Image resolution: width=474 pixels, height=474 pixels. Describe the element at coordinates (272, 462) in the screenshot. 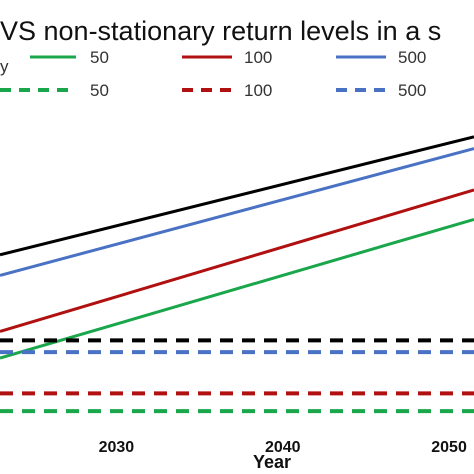

I see `x-axis-label: Year` at that location.